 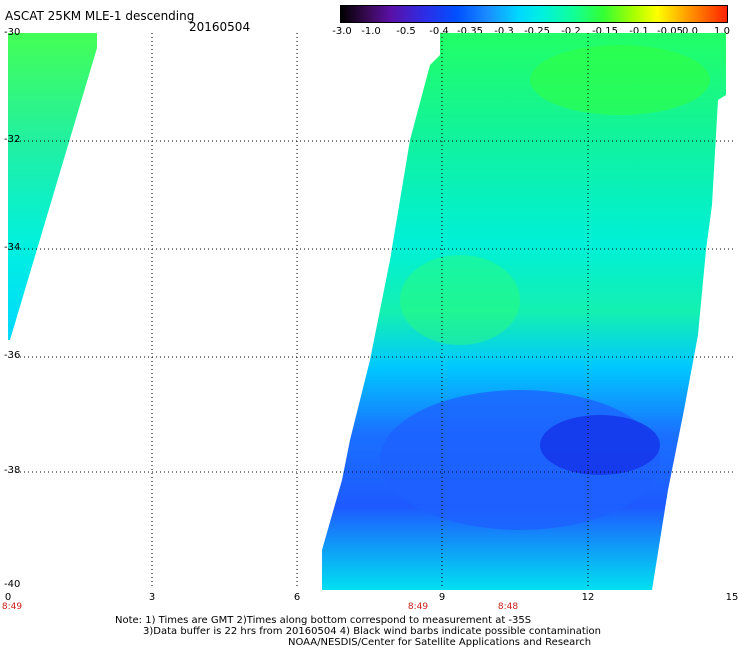 I want to click on lon-label: 12, so click(x=588, y=597).